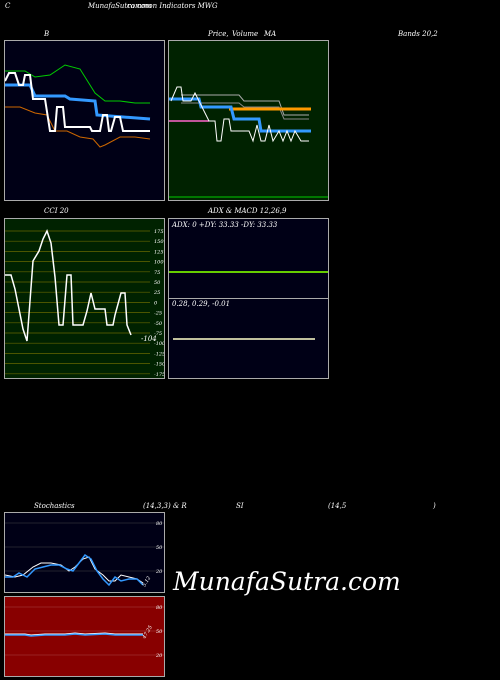 The image size is (500, 680). I want to click on rsi-value-label: 47.25, so click(147, 633).